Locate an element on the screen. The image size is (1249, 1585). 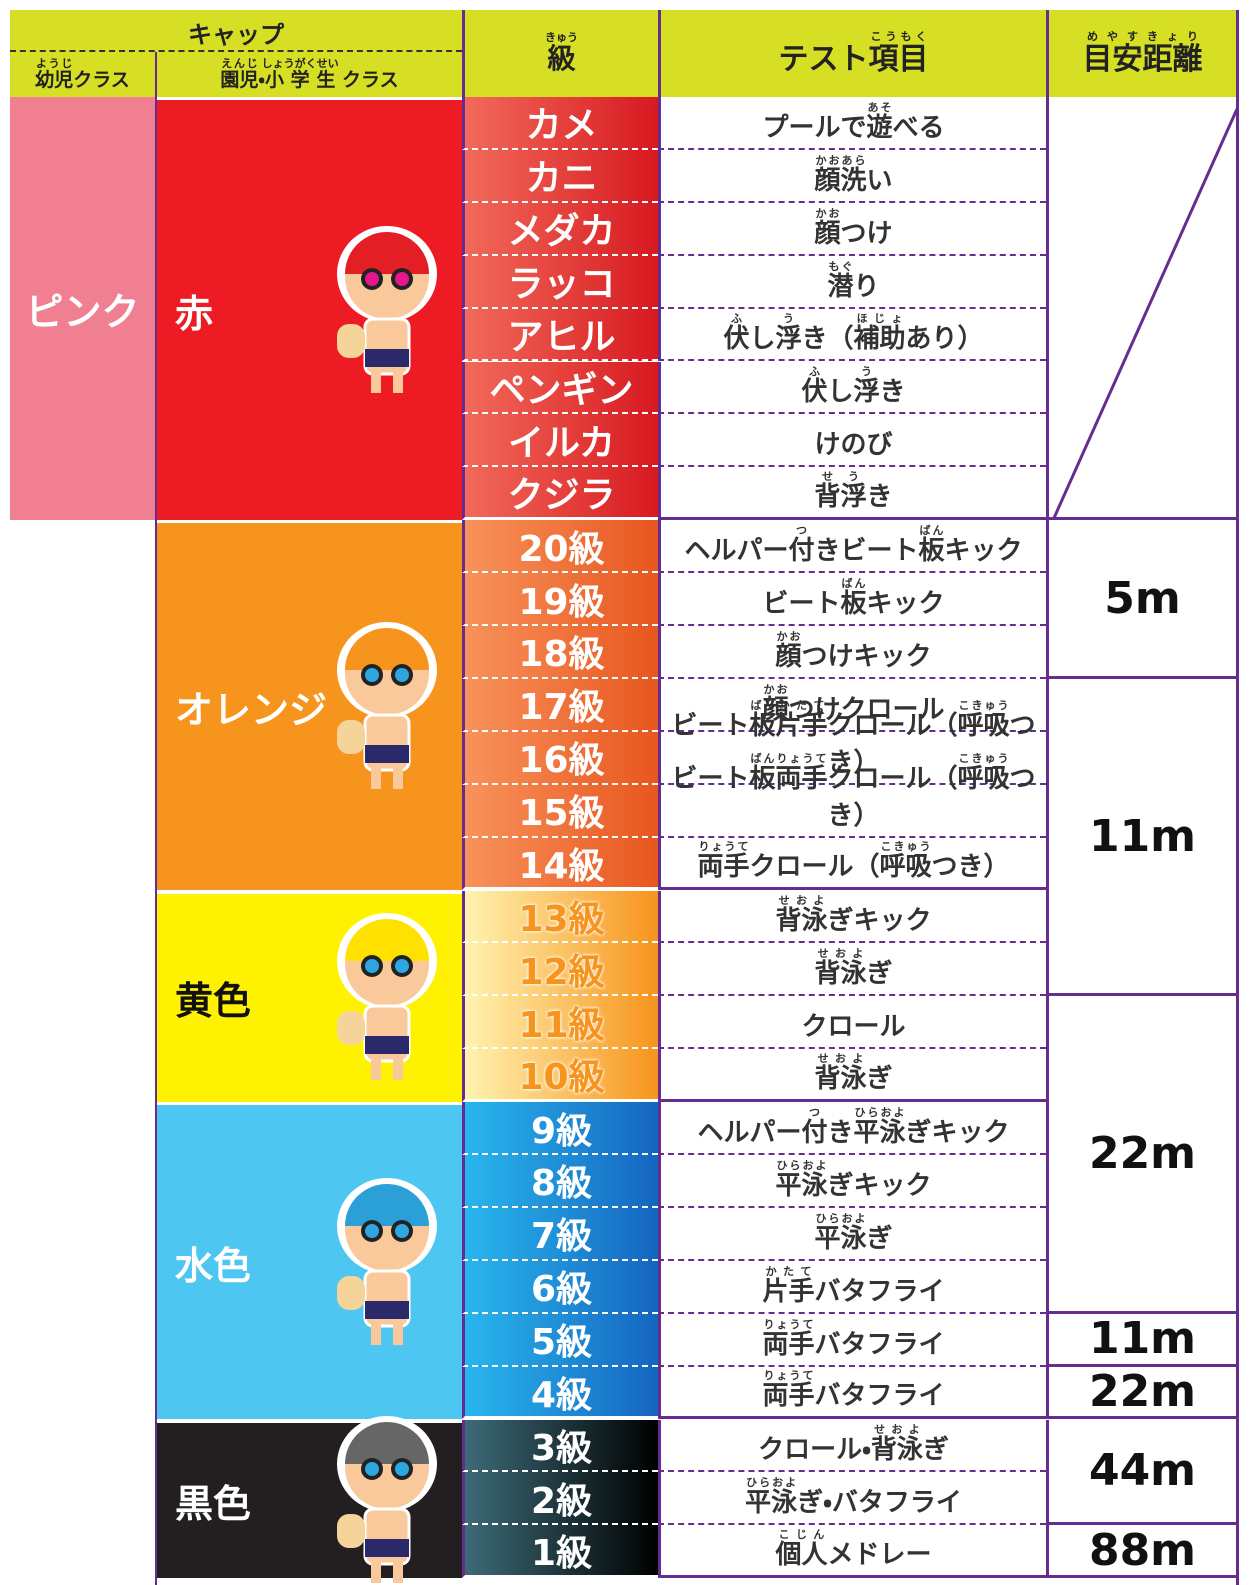
ruby-text: 背せ is located at coordinates (827, 491).